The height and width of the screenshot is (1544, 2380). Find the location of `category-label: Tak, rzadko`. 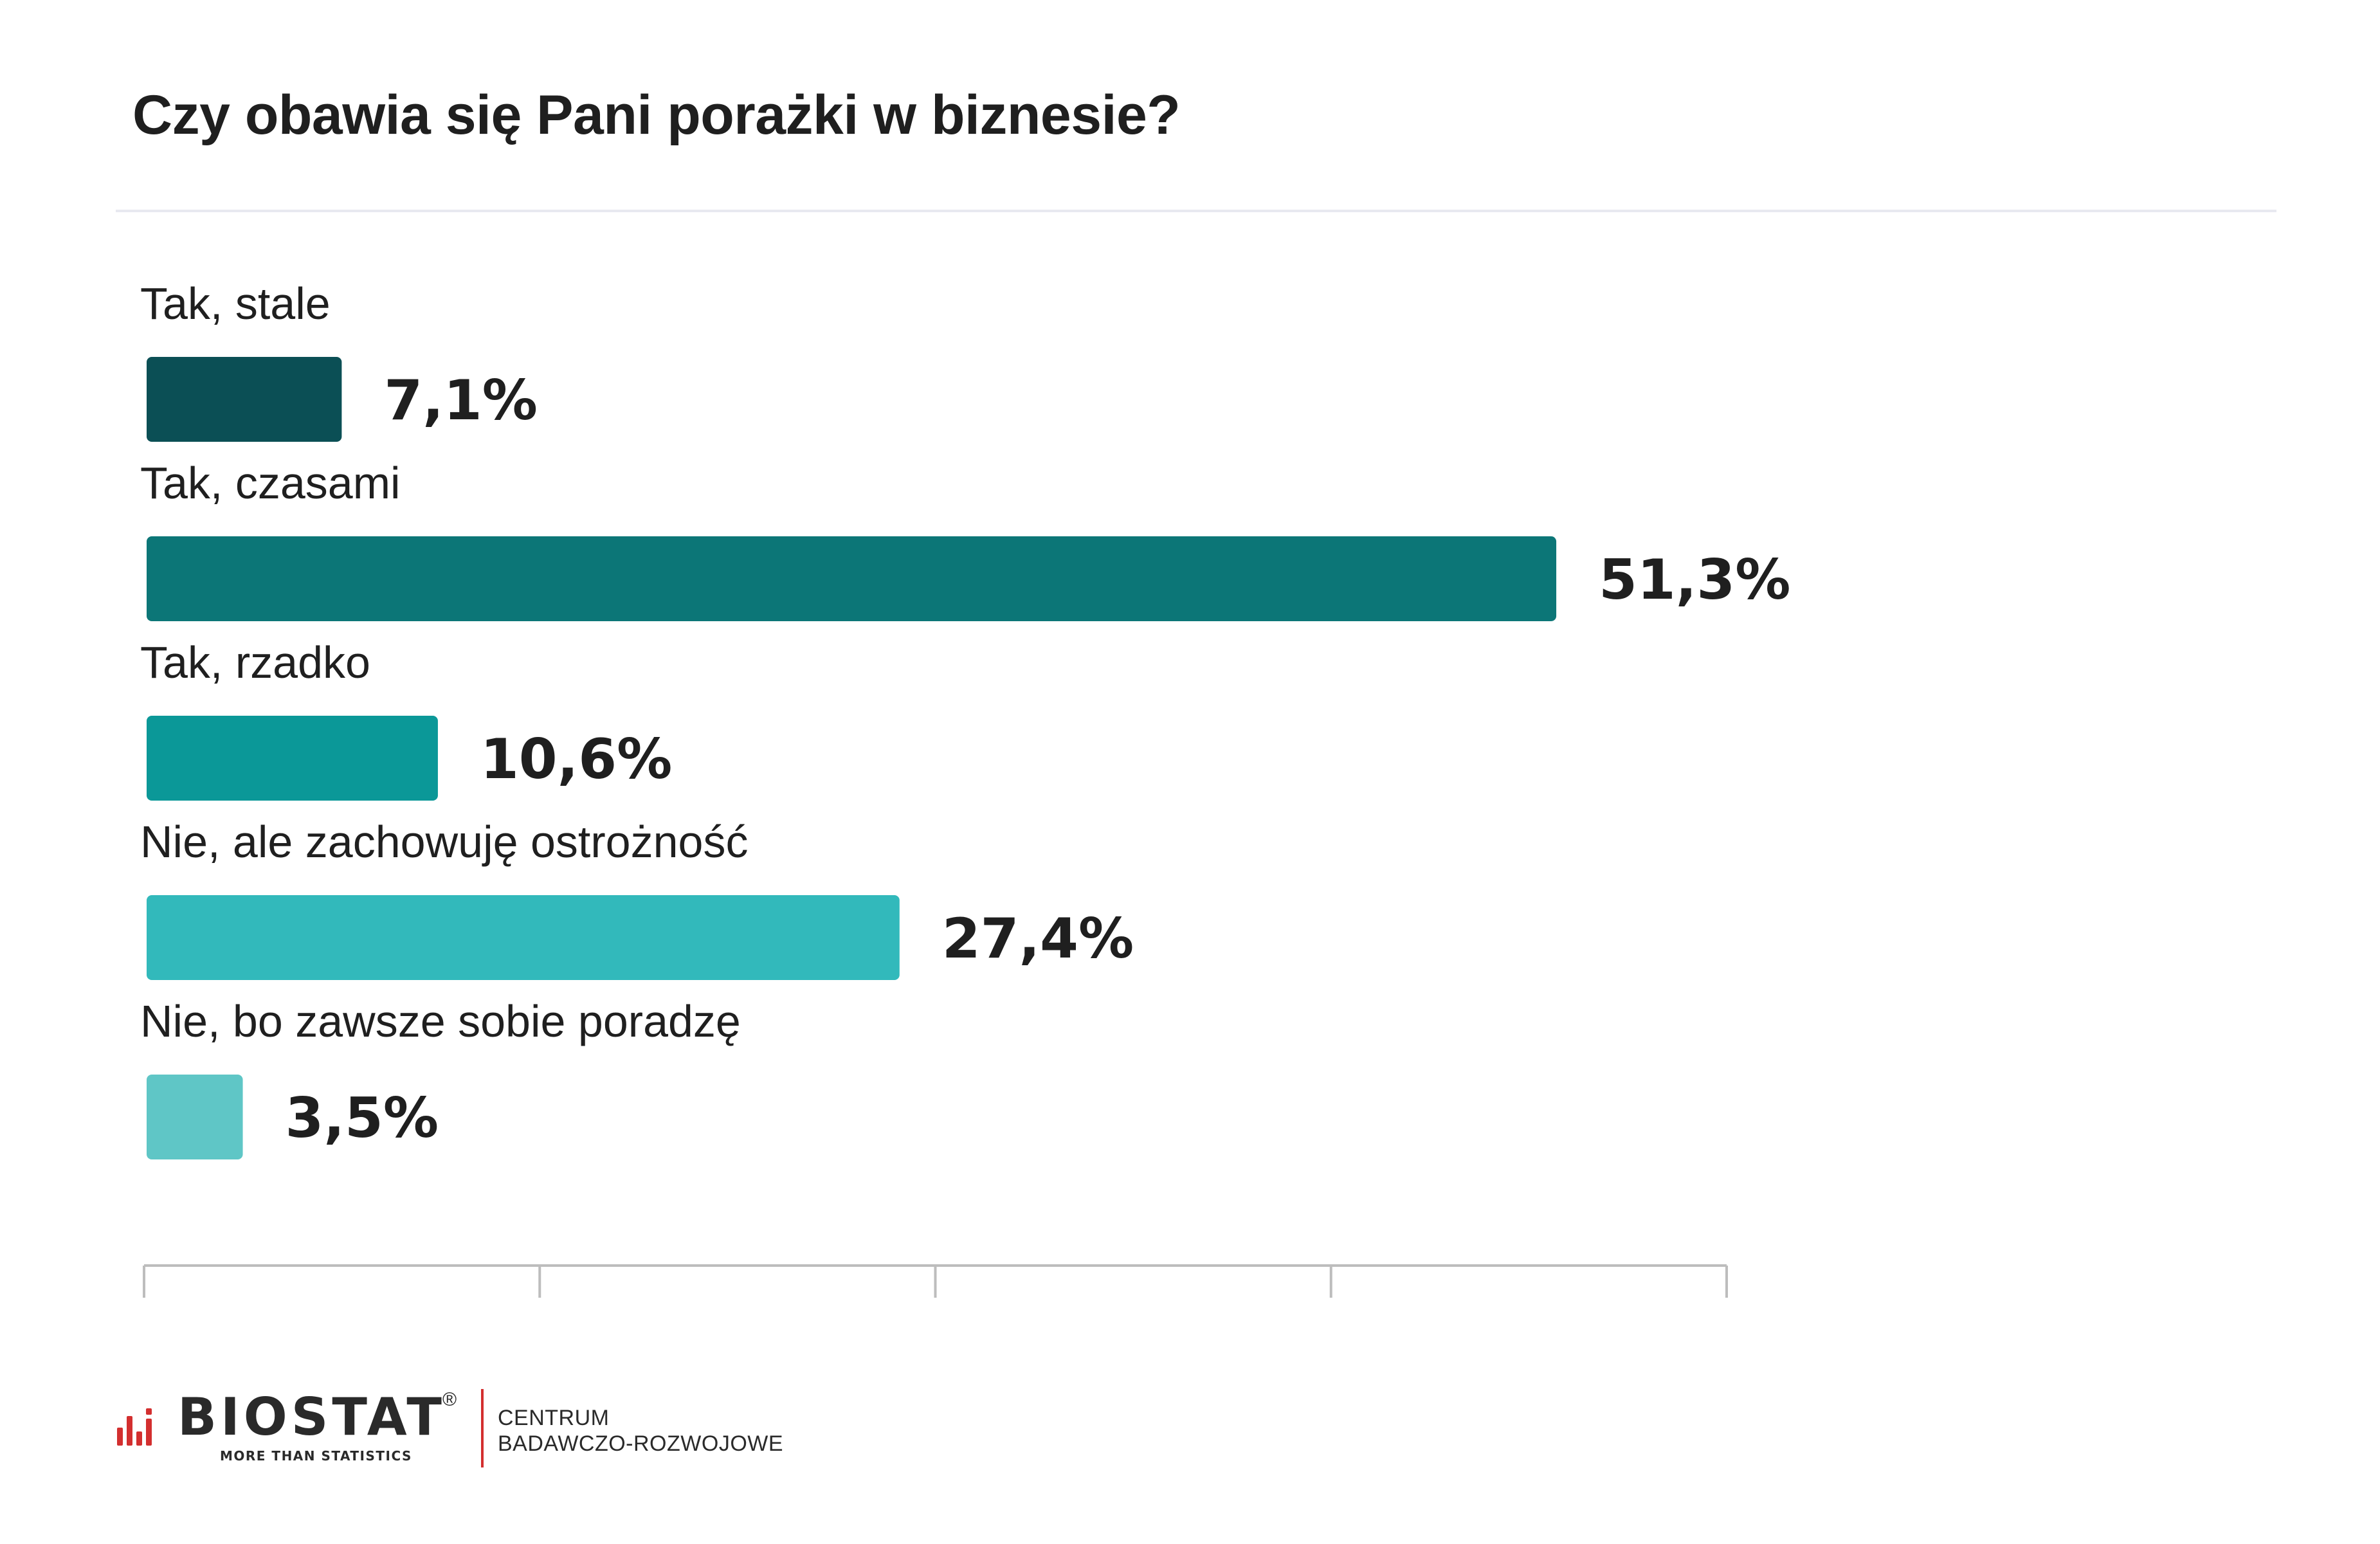

category-label: Tak, rzadko is located at coordinates (255, 662).